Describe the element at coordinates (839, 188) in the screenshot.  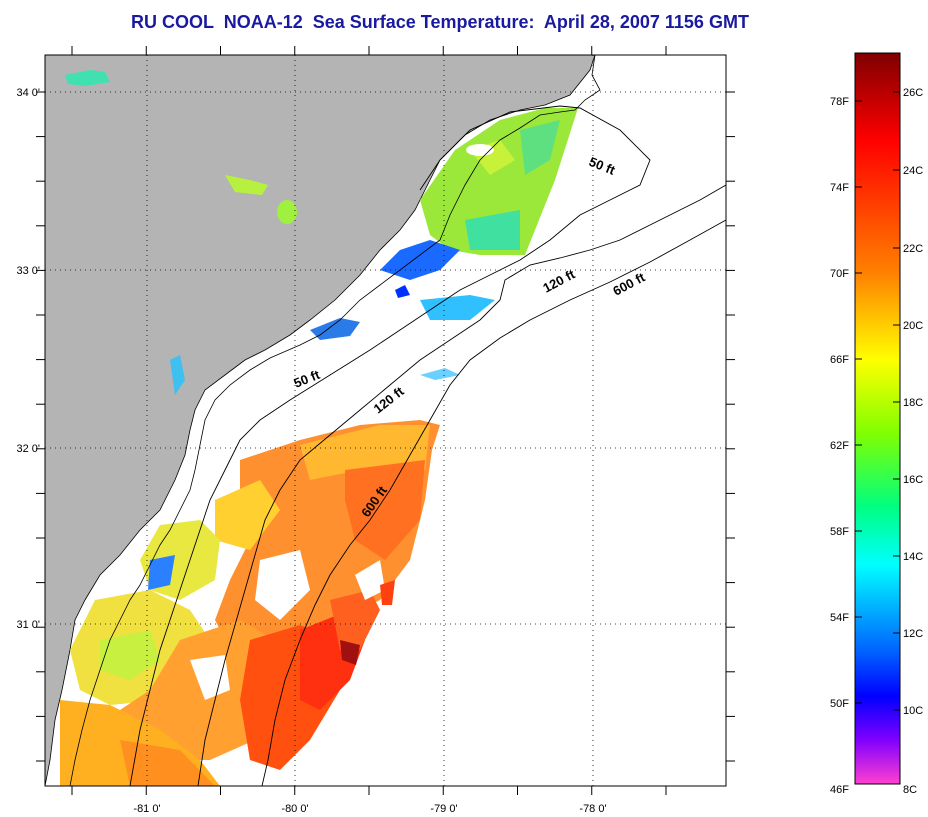
I see `colorbar-f-label: 74F` at that location.